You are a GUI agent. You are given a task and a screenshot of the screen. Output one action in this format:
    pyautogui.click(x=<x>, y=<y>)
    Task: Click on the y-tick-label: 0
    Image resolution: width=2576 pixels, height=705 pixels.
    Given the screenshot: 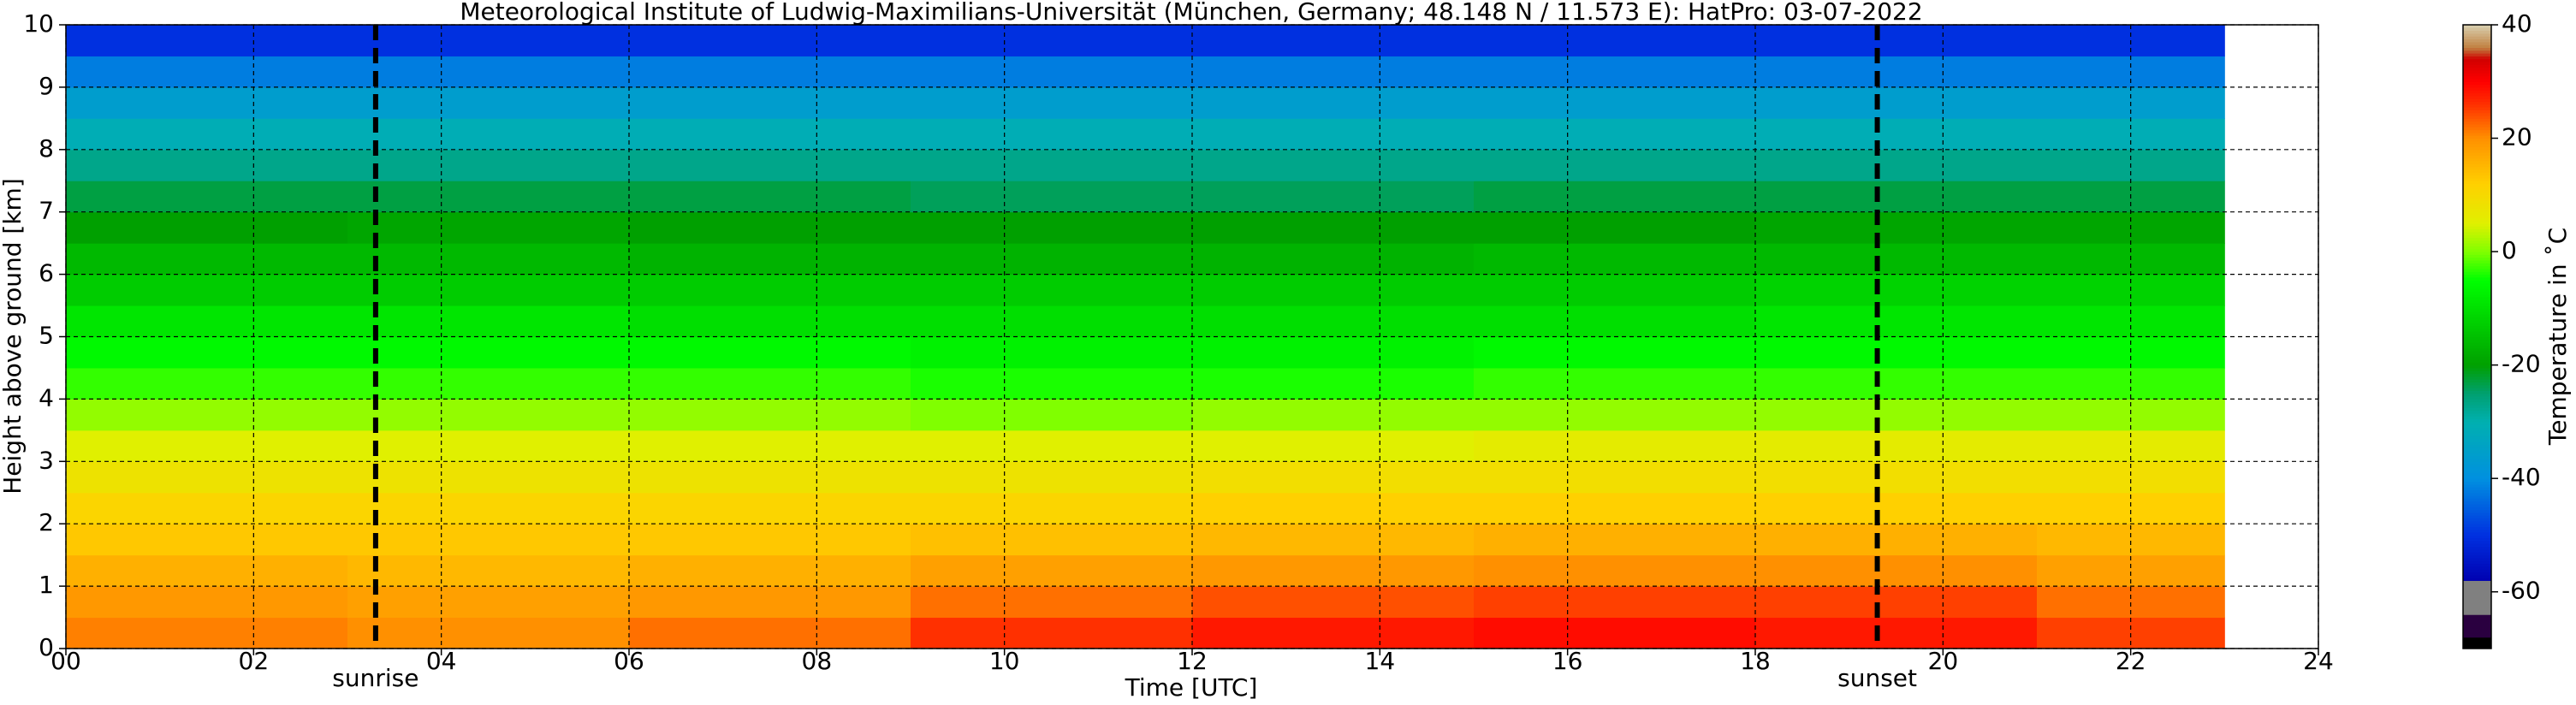 What is the action you would take?
    pyautogui.click(x=46, y=647)
    